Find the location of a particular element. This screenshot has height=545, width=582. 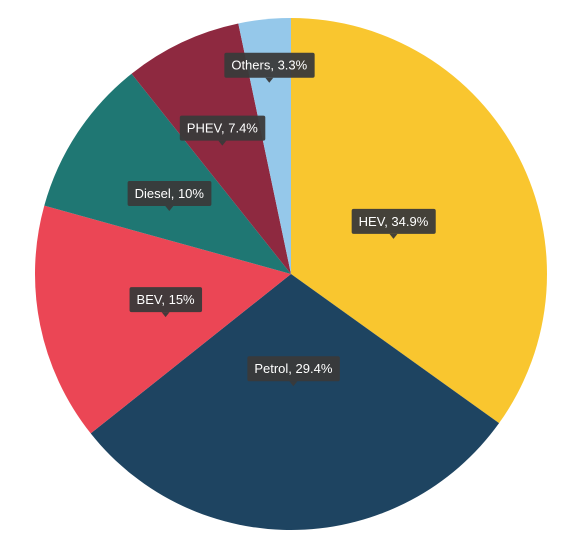

data-label-phev: PHEV, 7.4% is located at coordinates (222, 130).